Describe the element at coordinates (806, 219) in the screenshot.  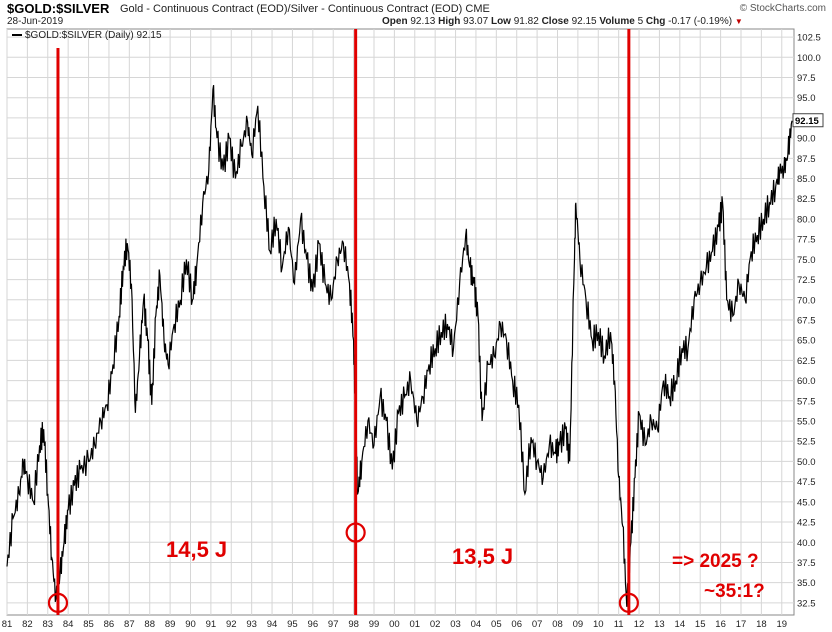
I see `y-tick-label: 80.0` at that location.